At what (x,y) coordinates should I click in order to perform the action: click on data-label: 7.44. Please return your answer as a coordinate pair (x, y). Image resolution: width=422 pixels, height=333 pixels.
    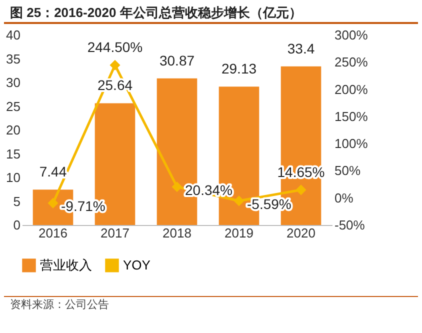
    Looking at the image, I should click on (53, 172).